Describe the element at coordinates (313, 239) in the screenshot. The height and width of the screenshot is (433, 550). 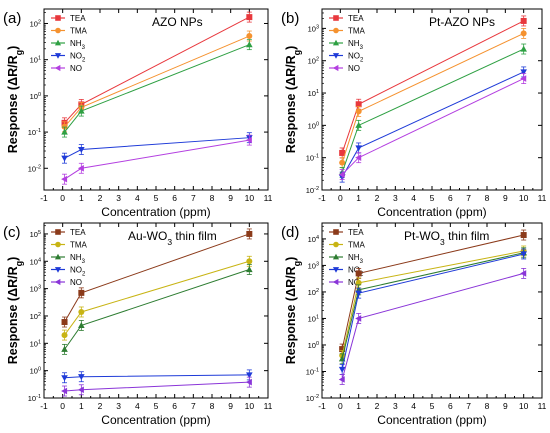
I see `y-tick-label: 10⁴` at that location.